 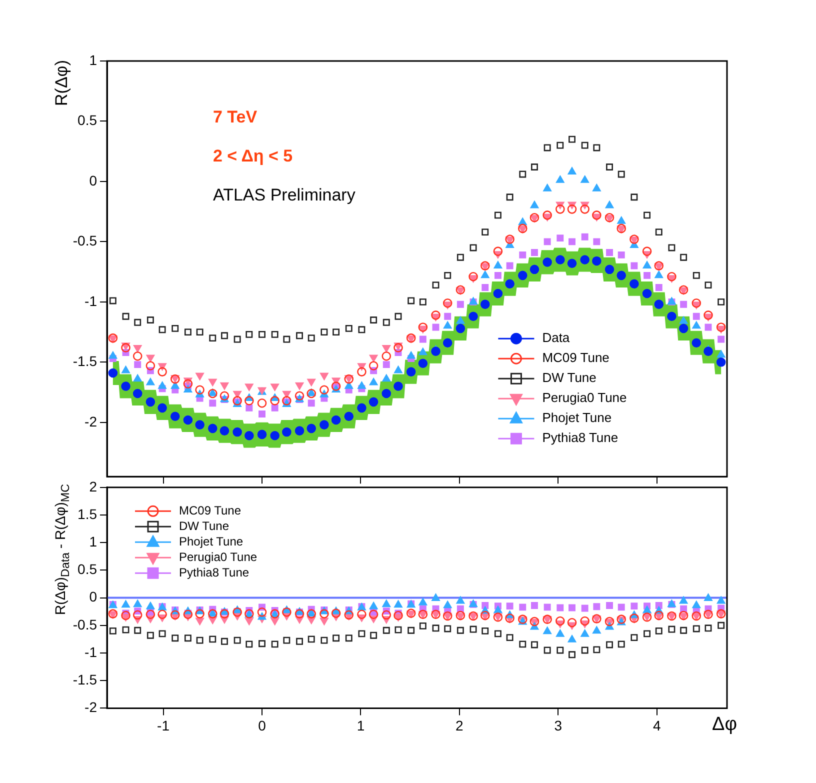 I want to click on x-axis-title: Δφ, so click(x=725, y=725).